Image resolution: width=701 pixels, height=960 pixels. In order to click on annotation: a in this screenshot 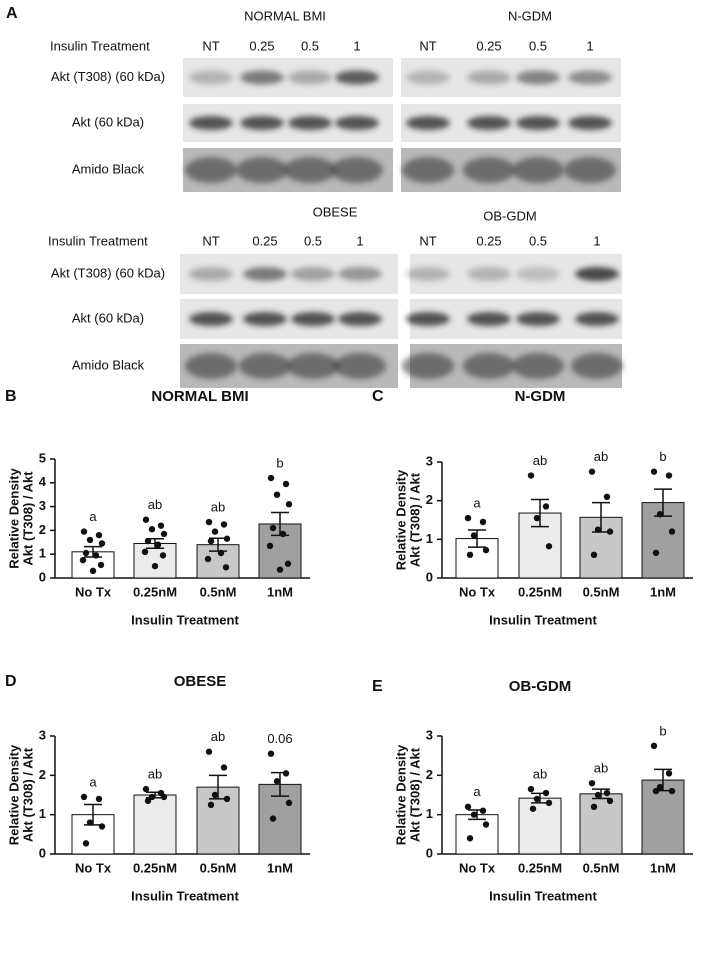, I will do `click(477, 503)`.